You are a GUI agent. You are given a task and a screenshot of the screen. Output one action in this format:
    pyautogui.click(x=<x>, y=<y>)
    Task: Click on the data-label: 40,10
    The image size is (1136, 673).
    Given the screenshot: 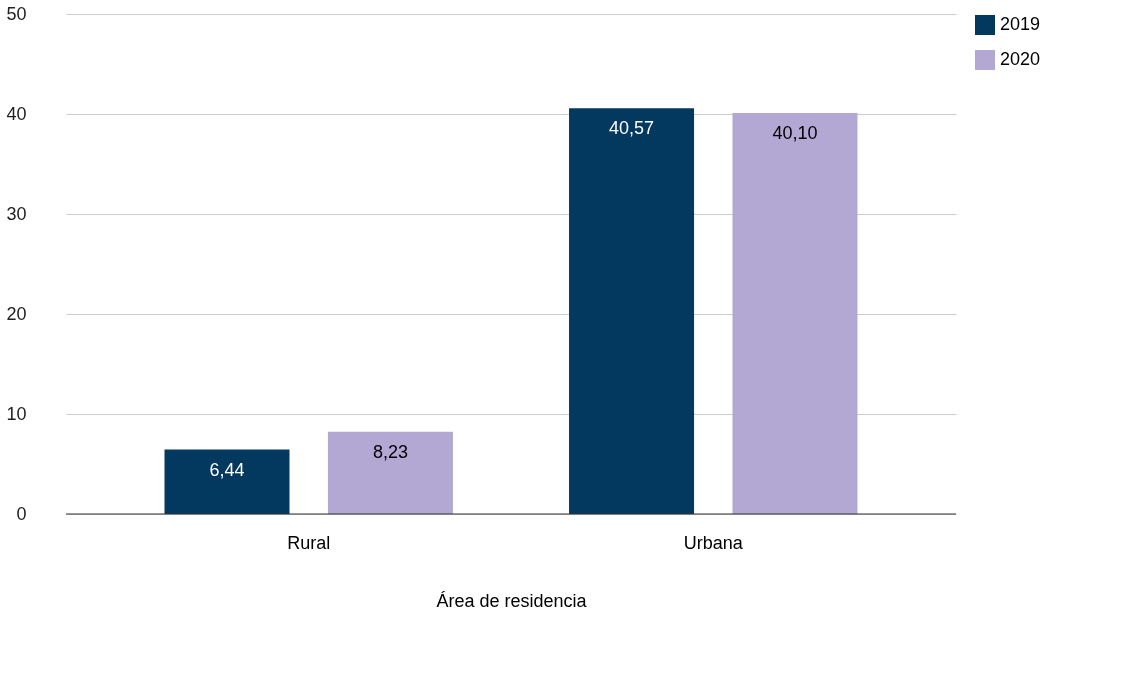 What is the action you would take?
    pyautogui.click(x=795, y=133)
    